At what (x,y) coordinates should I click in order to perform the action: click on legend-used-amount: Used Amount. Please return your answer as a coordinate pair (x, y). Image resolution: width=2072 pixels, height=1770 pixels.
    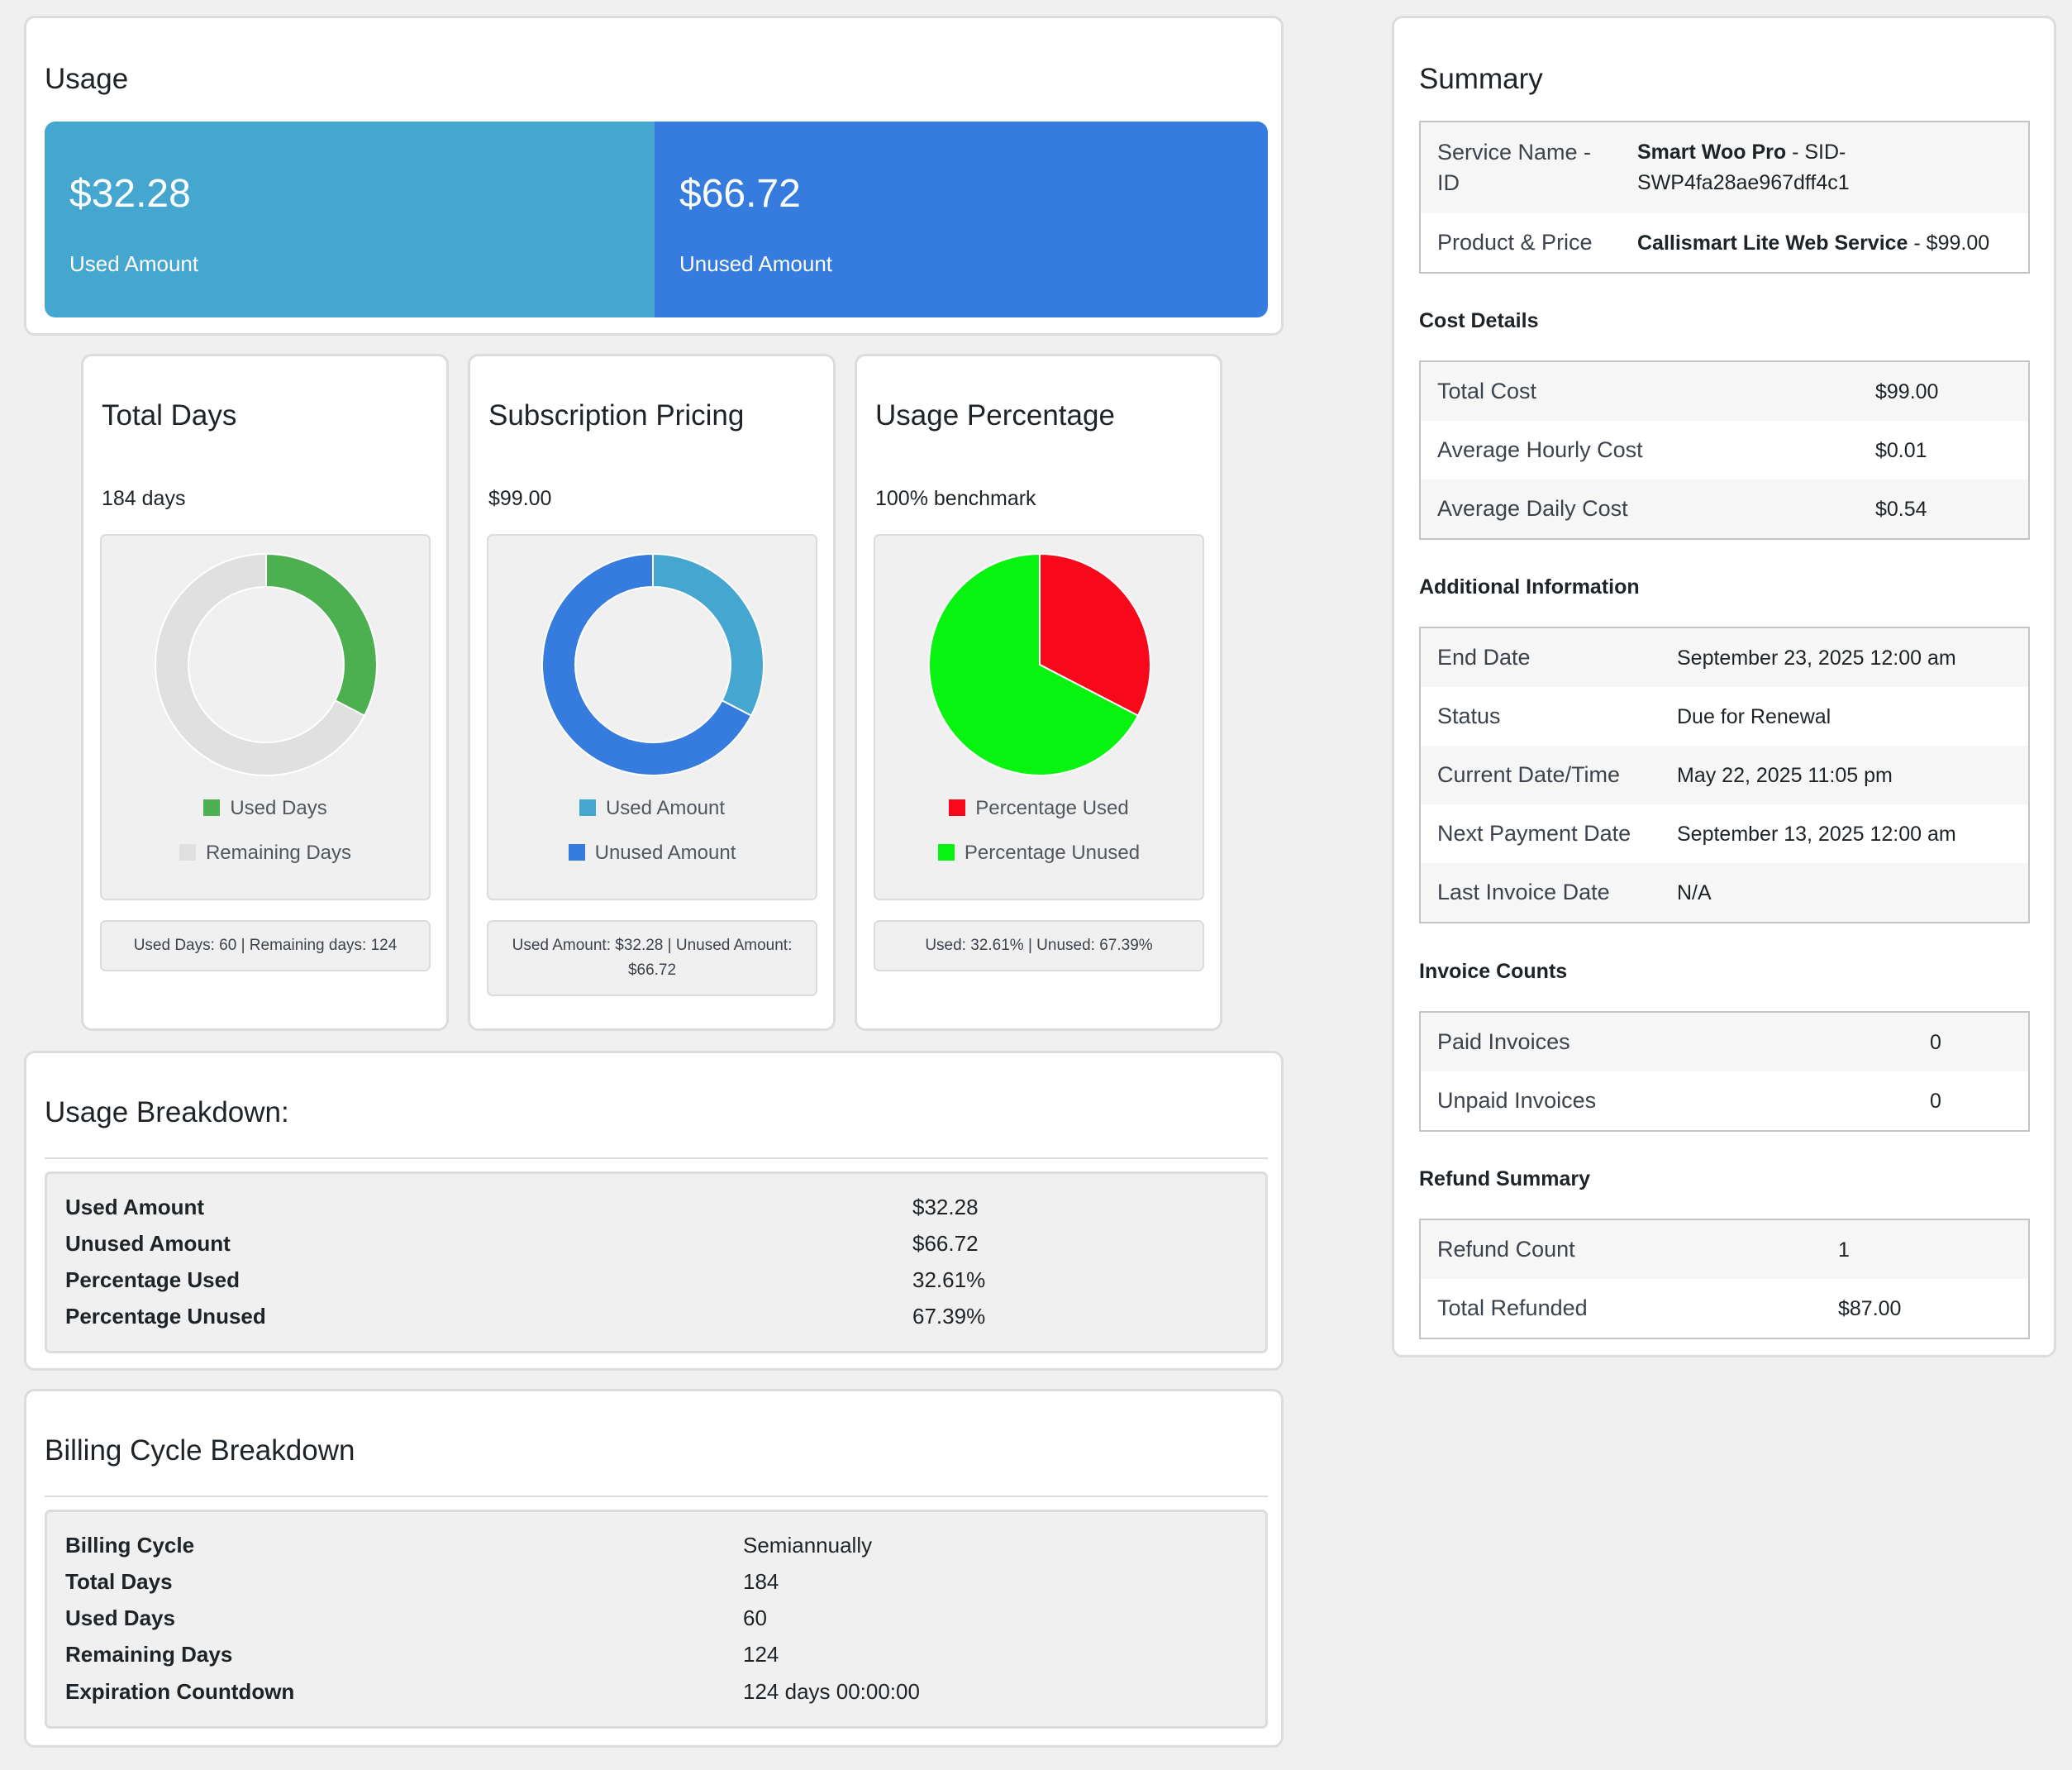
    Looking at the image, I should click on (652, 808).